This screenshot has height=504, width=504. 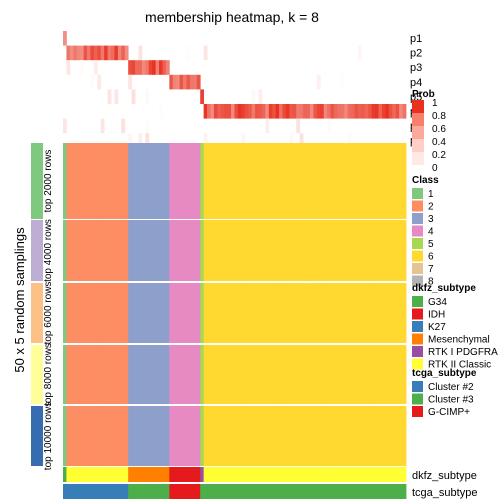 What do you see at coordinates (444, 288) in the screenshot?
I see `dkfz-legend-title: dkfz_subtype` at bounding box center [444, 288].